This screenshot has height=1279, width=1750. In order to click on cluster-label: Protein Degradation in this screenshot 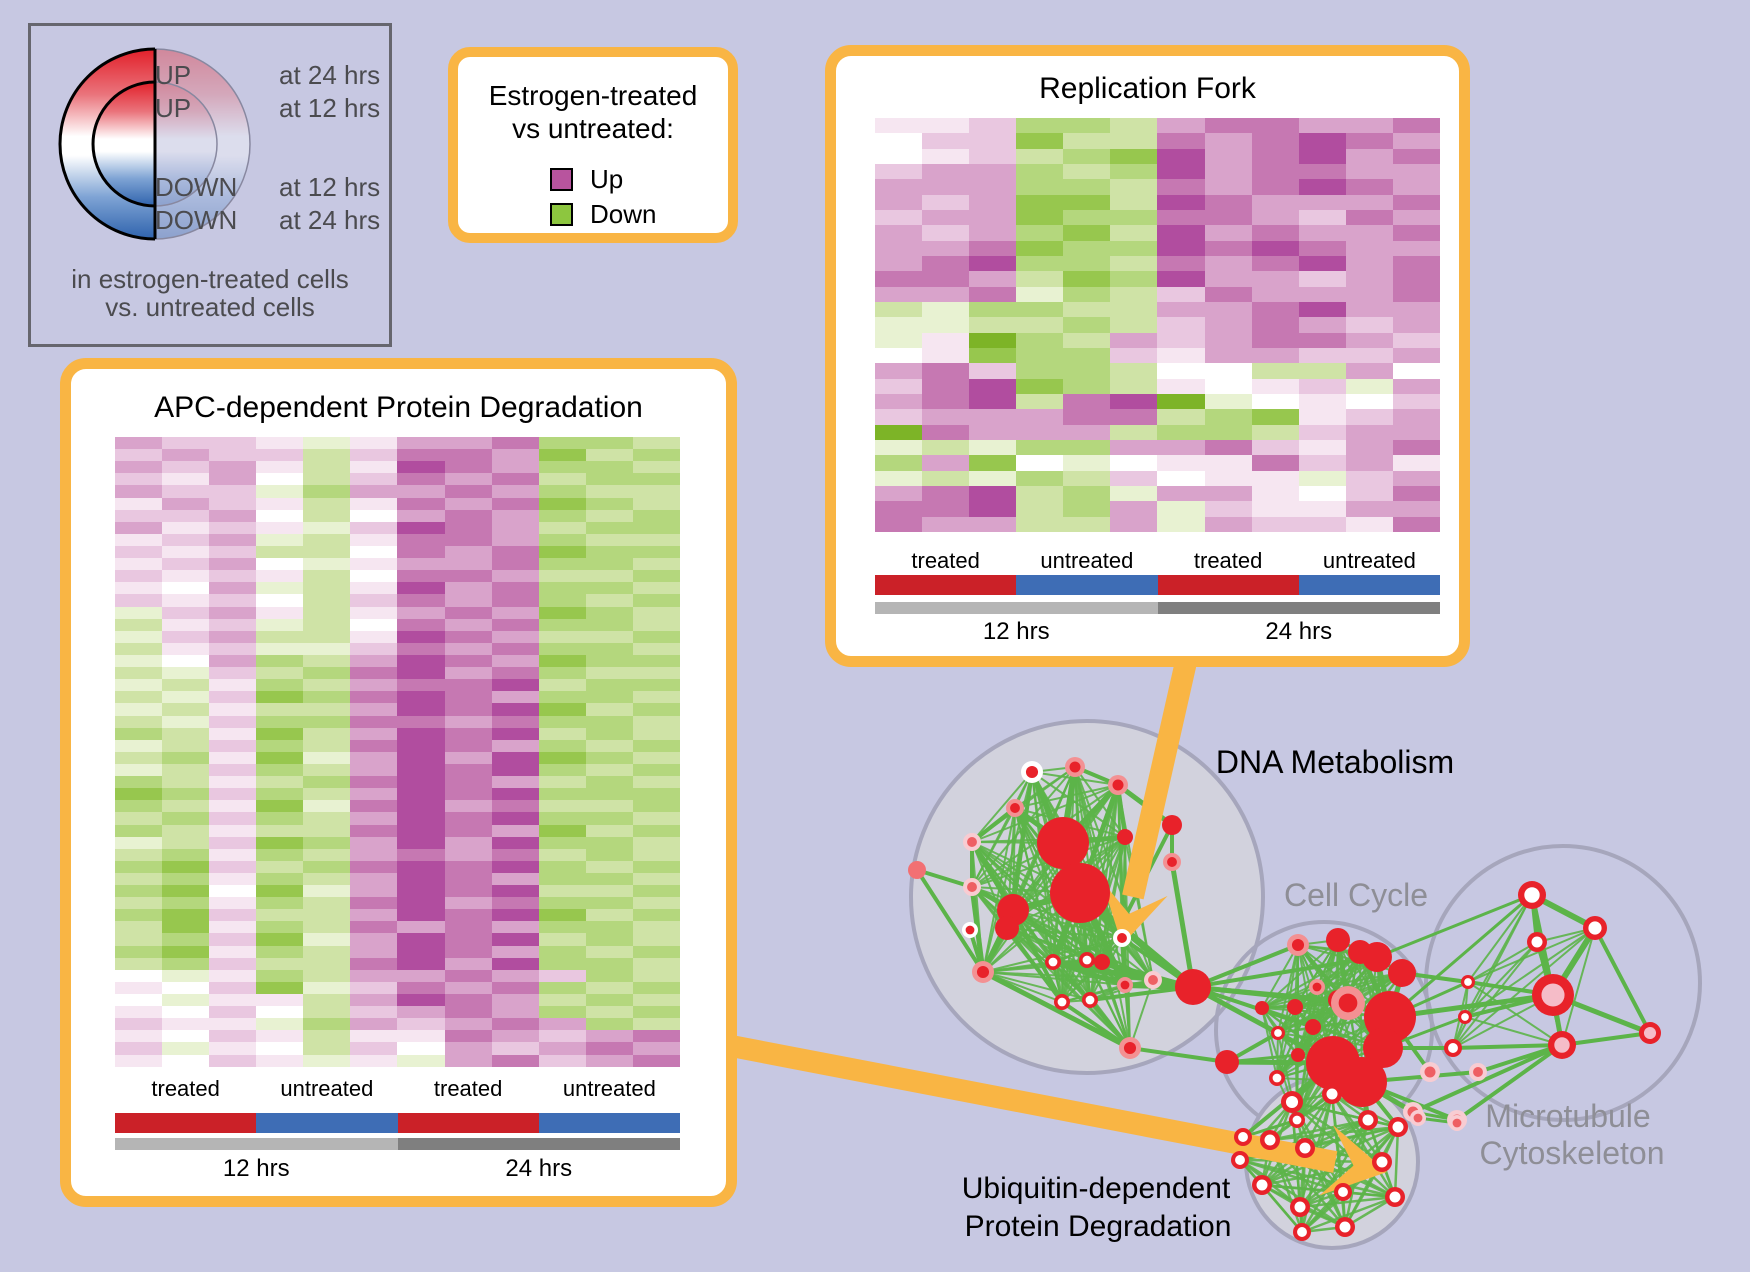, I will do `click(1098, 1226)`.